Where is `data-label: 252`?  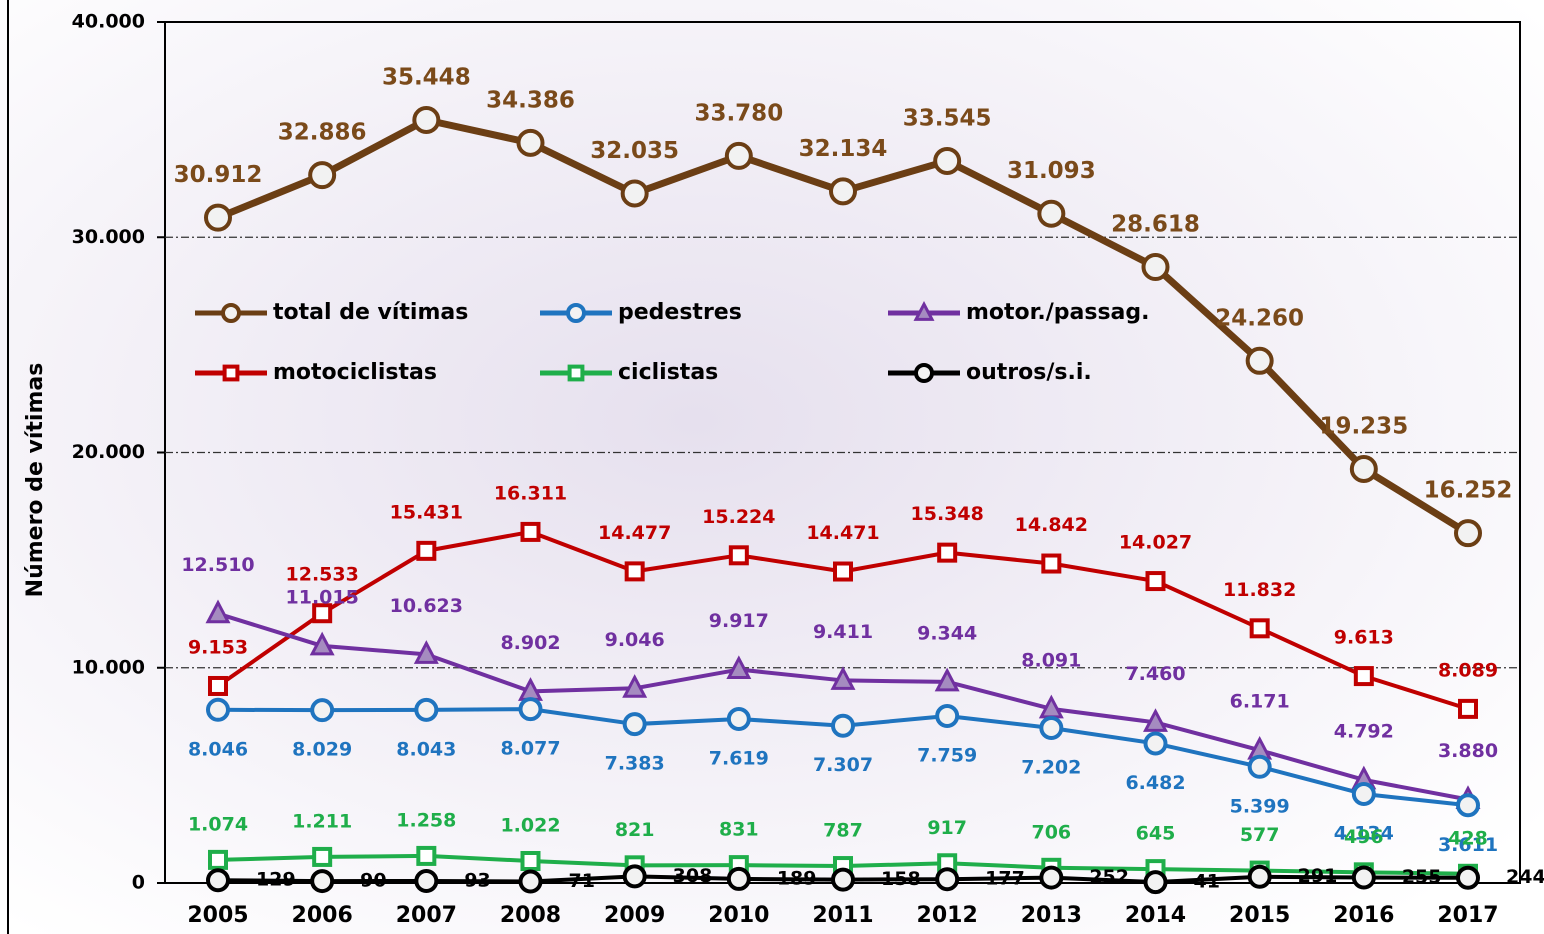 data-label: 252 is located at coordinates (1109, 877).